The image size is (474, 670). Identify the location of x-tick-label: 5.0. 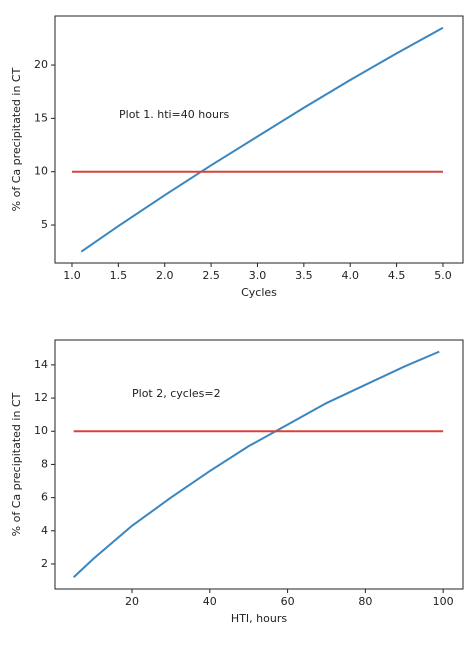
(443, 275).